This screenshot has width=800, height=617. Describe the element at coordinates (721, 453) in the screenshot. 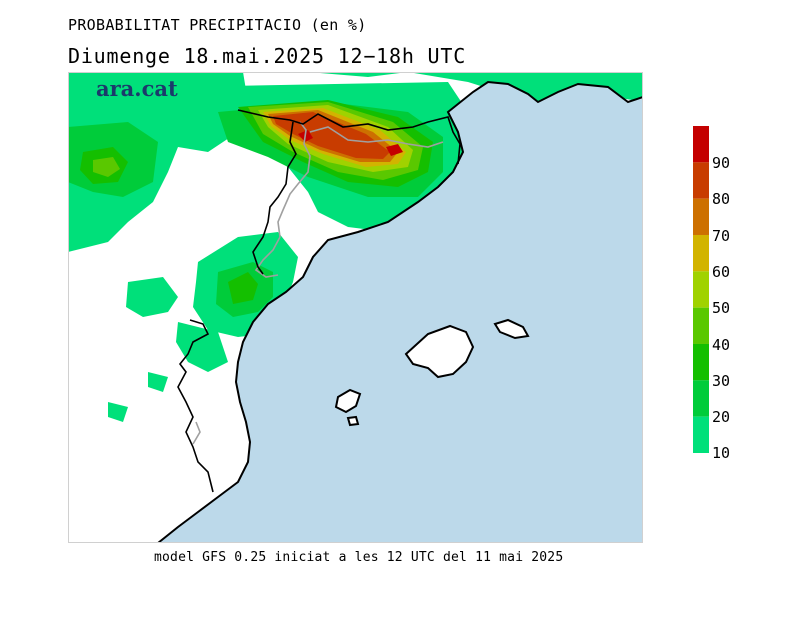

I see `colorbar-label: 10` at that location.